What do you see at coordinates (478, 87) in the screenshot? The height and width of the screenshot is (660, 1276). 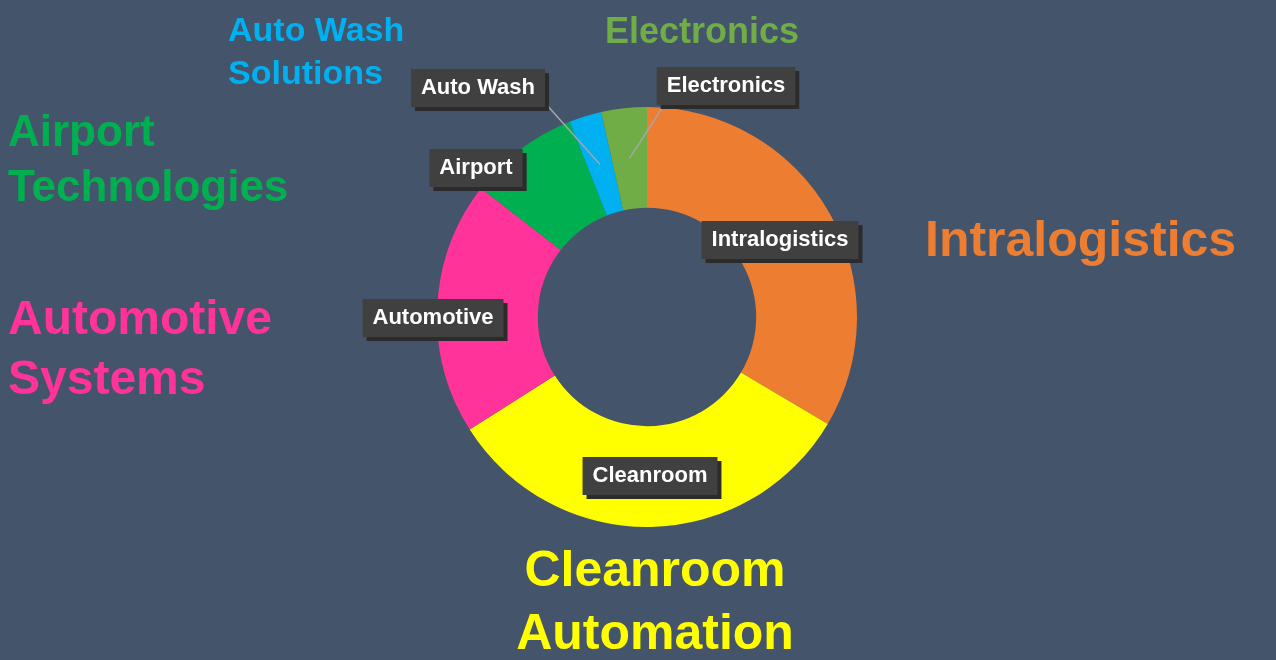 I see `slice-label: Auto Wash` at bounding box center [478, 87].